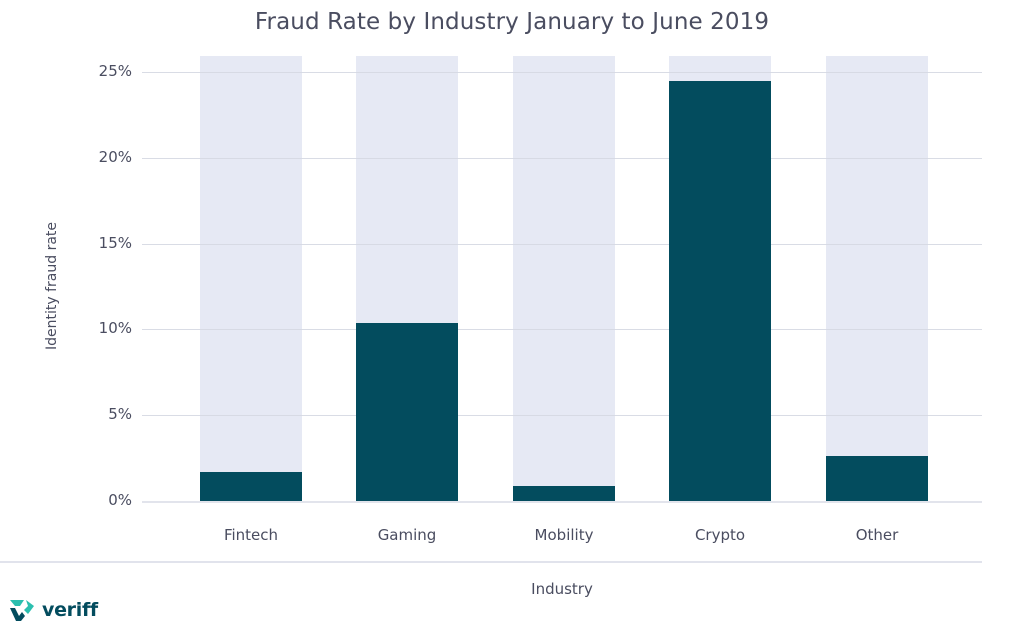 This screenshot has height=634, width=1024. I want to click on y-tick-label: 15%, so click(115, 243).